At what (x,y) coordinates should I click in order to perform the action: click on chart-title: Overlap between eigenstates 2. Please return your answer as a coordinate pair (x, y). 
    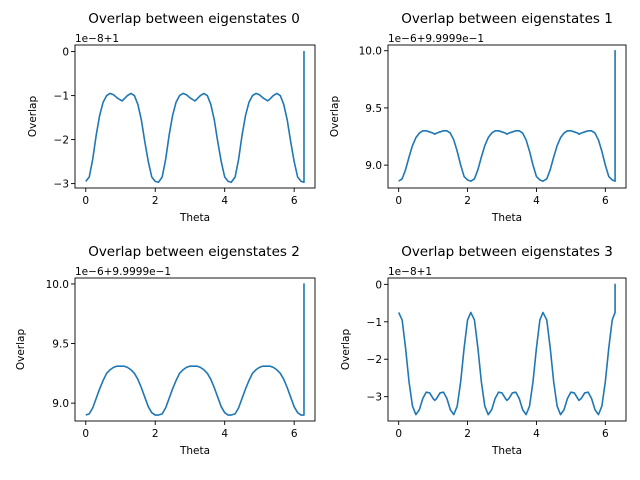
    Looking at the image, I should click on (194, 252).